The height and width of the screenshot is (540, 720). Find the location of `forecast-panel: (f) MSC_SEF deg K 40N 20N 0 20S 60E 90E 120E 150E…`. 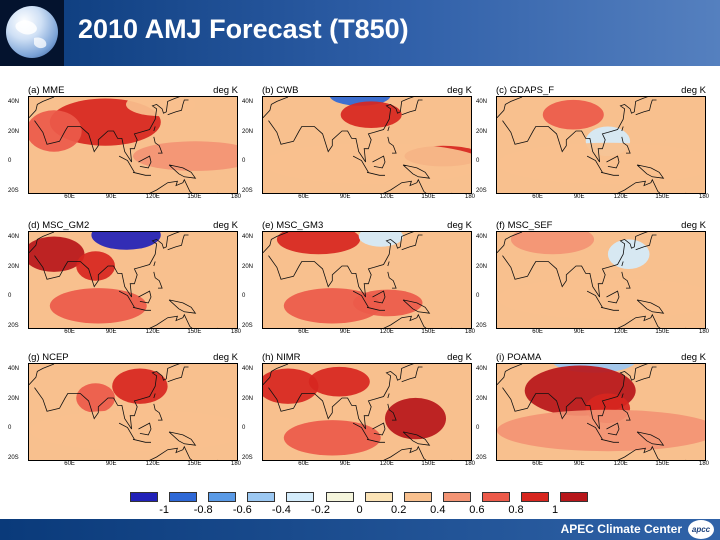

forecast-panel: (f) MSC_SEF deg K 40N 20N 0 20S 60E 90E 120E 150E… is located at coordinates (592, 279).